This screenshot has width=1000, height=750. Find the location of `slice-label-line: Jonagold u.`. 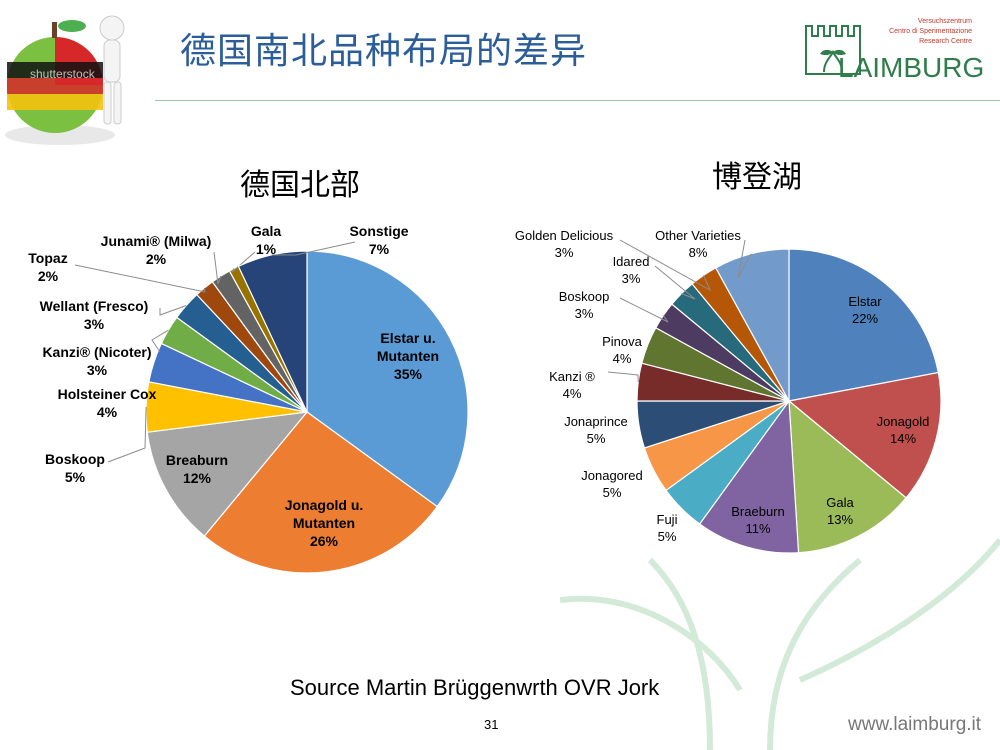

slice-label-line: Jonagold u. is located at coordinates (324, 505).